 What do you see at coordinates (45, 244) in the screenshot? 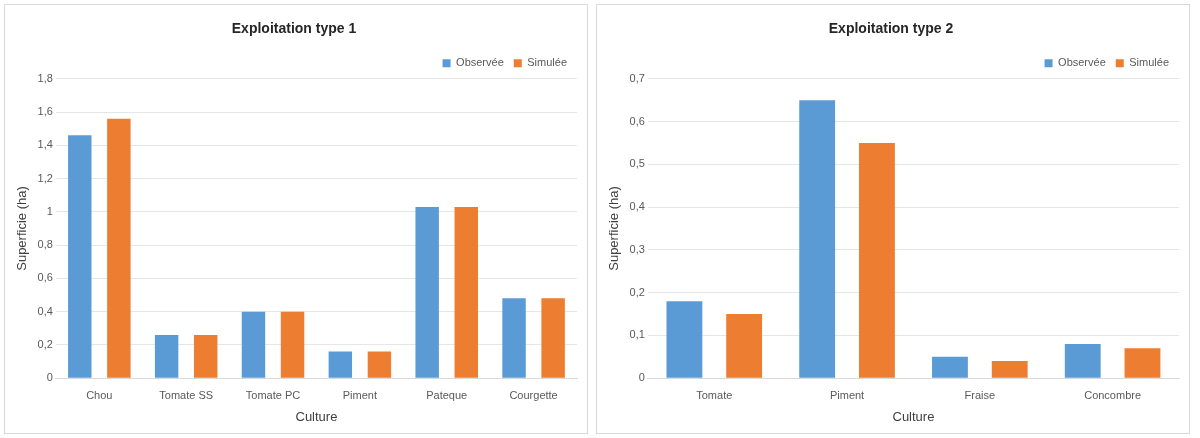
I see `y-tick-label: 0,8` at bounding box center [45, 244].